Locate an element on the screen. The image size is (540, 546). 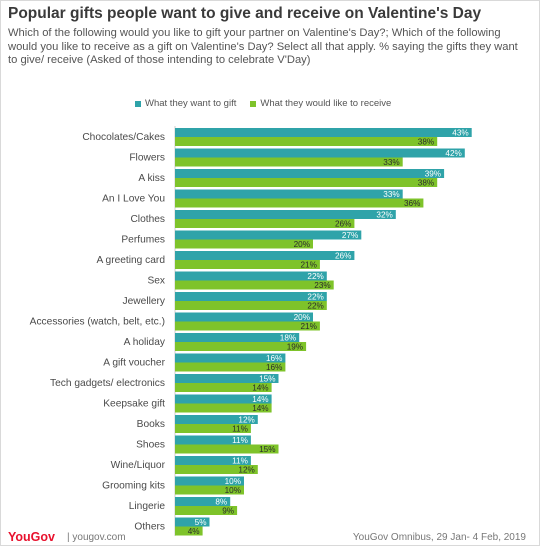
category-label: Lingerie is located at coordinates (147, 506).